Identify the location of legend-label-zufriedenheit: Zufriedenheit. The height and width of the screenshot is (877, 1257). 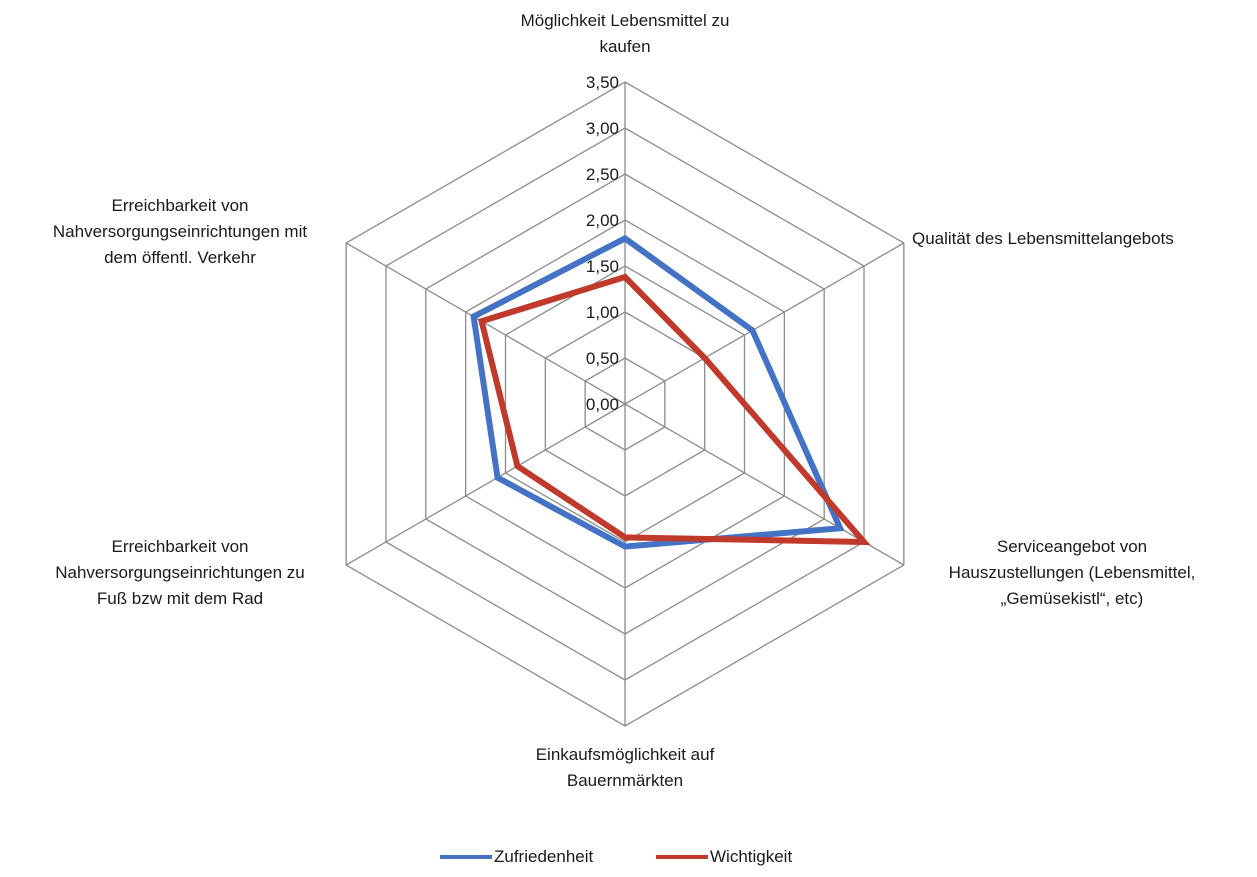
(544, 856).